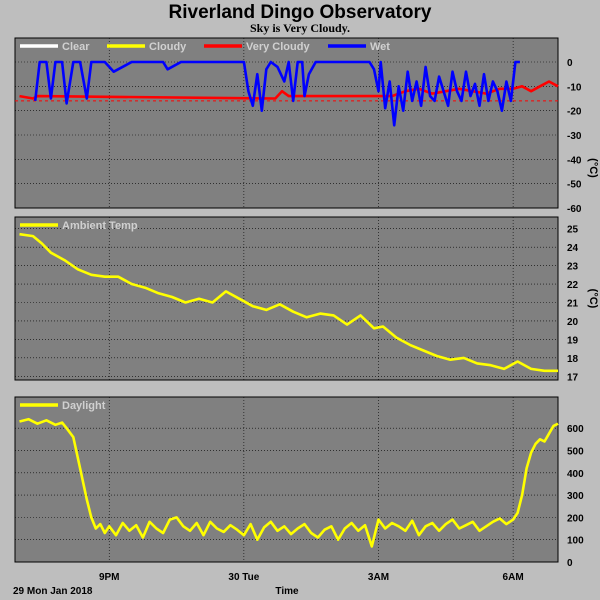  What do you see at coordinates (574, 136) in the screenshot?
I see `sky-y-tick-label: -30` at bounding box center [574, 136].